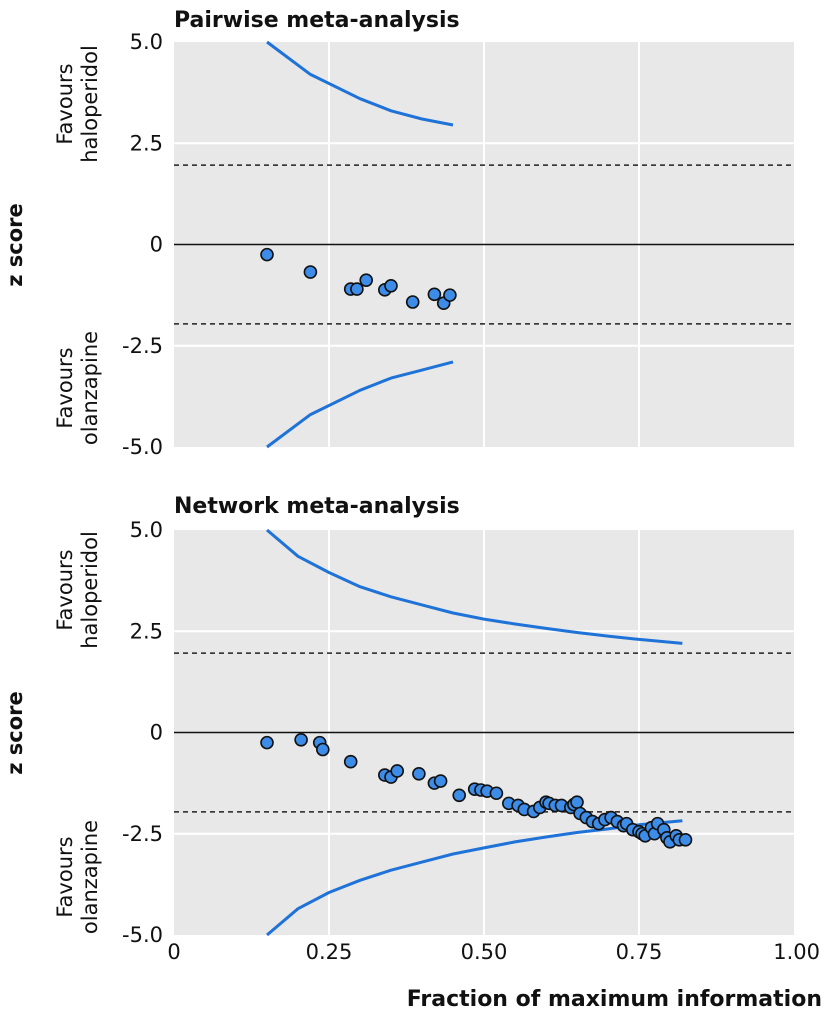  What do you see at coordinates (142, 732) in the screenshot?
I see `y-ticks-network: 5.0 2.5 0 -2.5 -5.0` at bounding box center [142, 732].